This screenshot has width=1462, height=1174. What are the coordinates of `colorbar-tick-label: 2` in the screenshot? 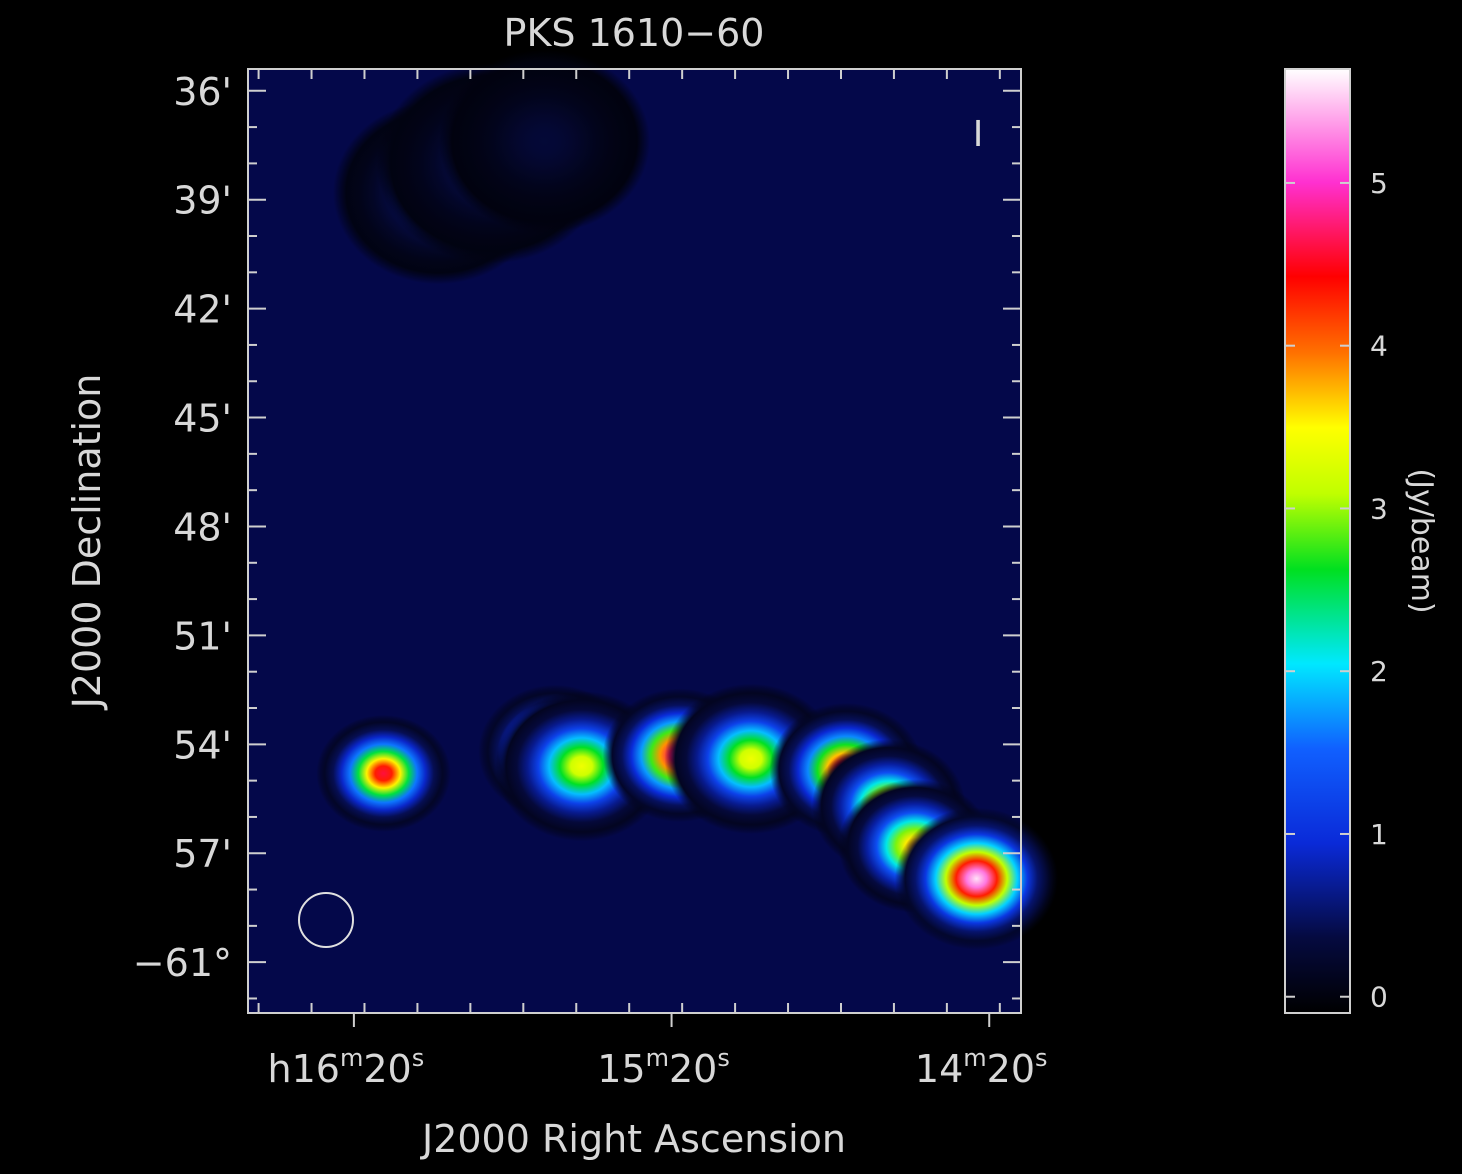 It's located at (1379, 671).